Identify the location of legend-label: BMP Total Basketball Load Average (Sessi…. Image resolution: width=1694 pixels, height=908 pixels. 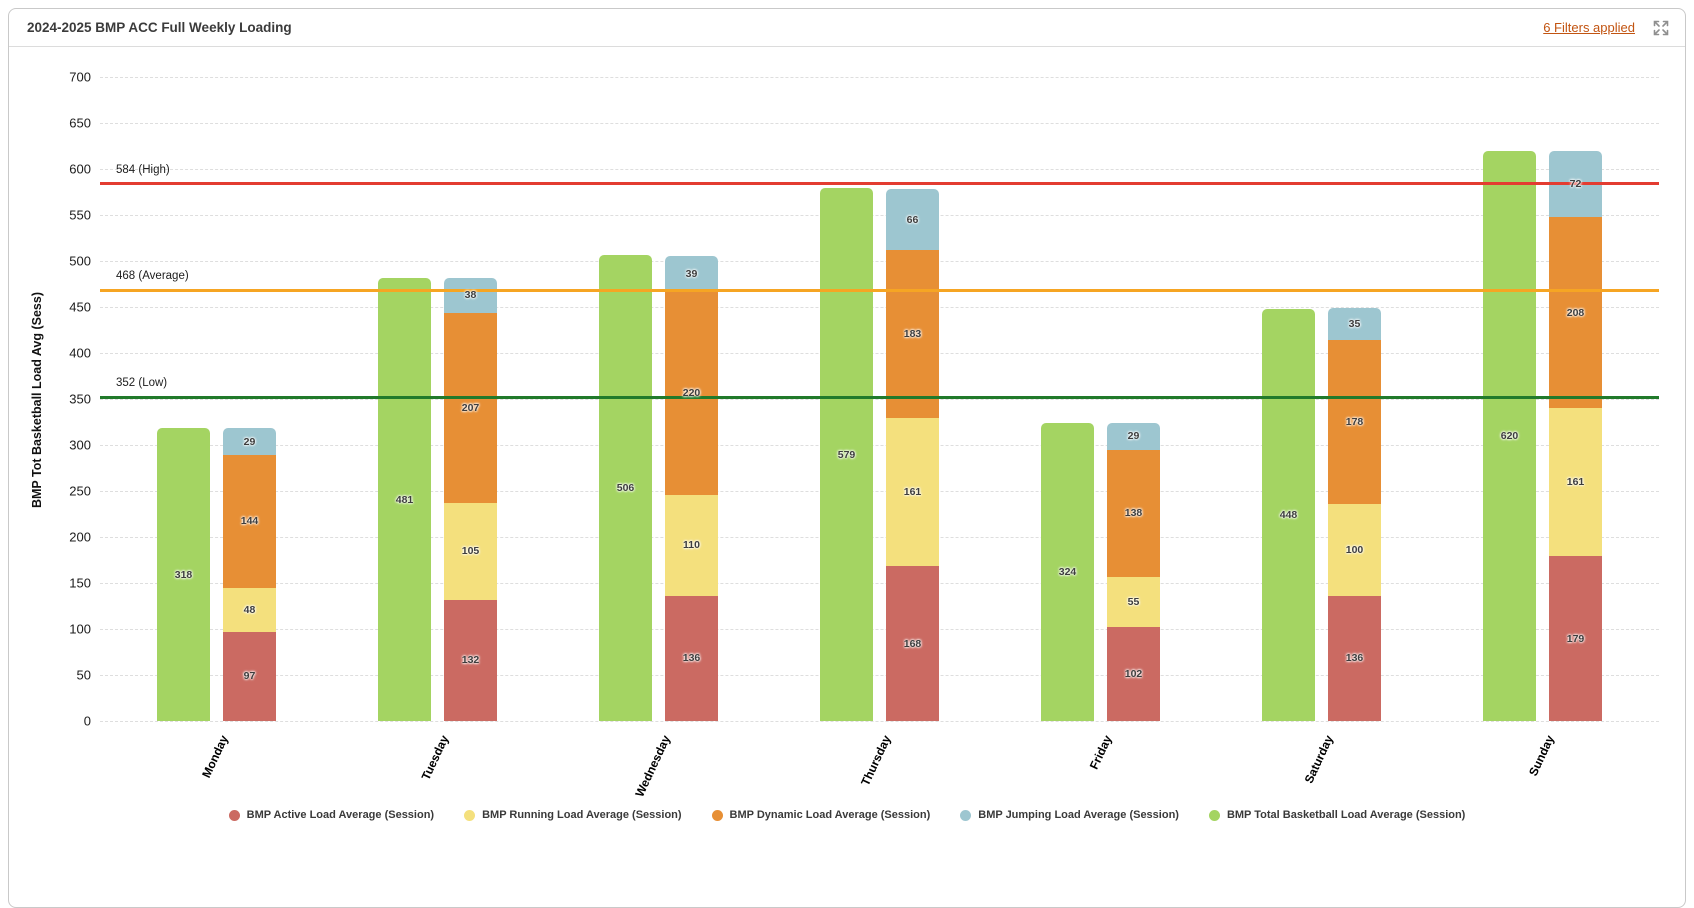
(1346, 815).